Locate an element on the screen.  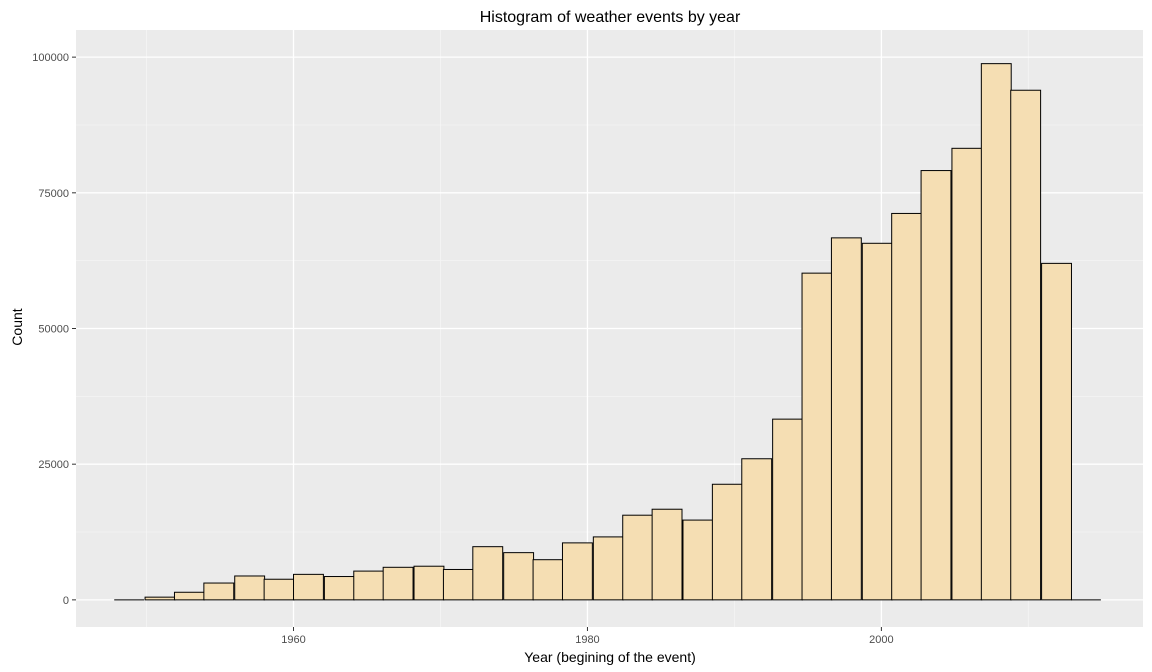
x-axis-label: Year (begining of the event) is located at coordinates (610, 657).